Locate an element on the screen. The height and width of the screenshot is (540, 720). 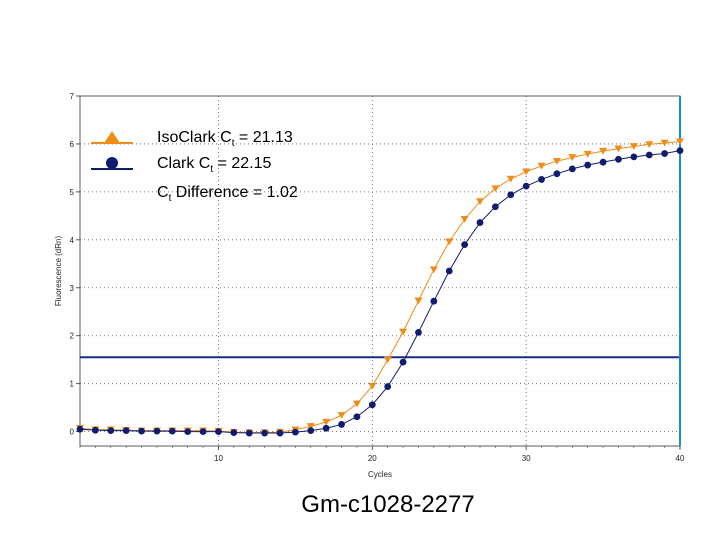
legend-entry: IsoClark Ct = 21.13 is located at coordinates (225, 139).